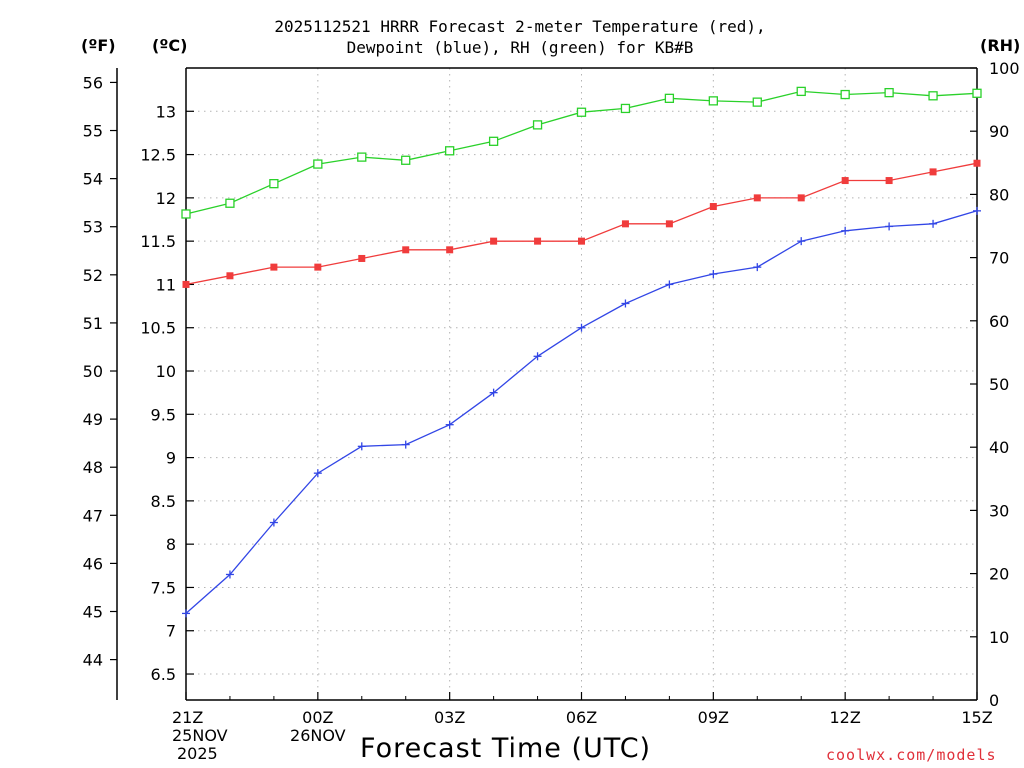 Image resolution: width=1024 pixels, height=768 pixels. What do you see at coordinates (200, 735) in the screenshot?
I see `x-tick-date-label: 25NOV` at bounding box center [200, 735].